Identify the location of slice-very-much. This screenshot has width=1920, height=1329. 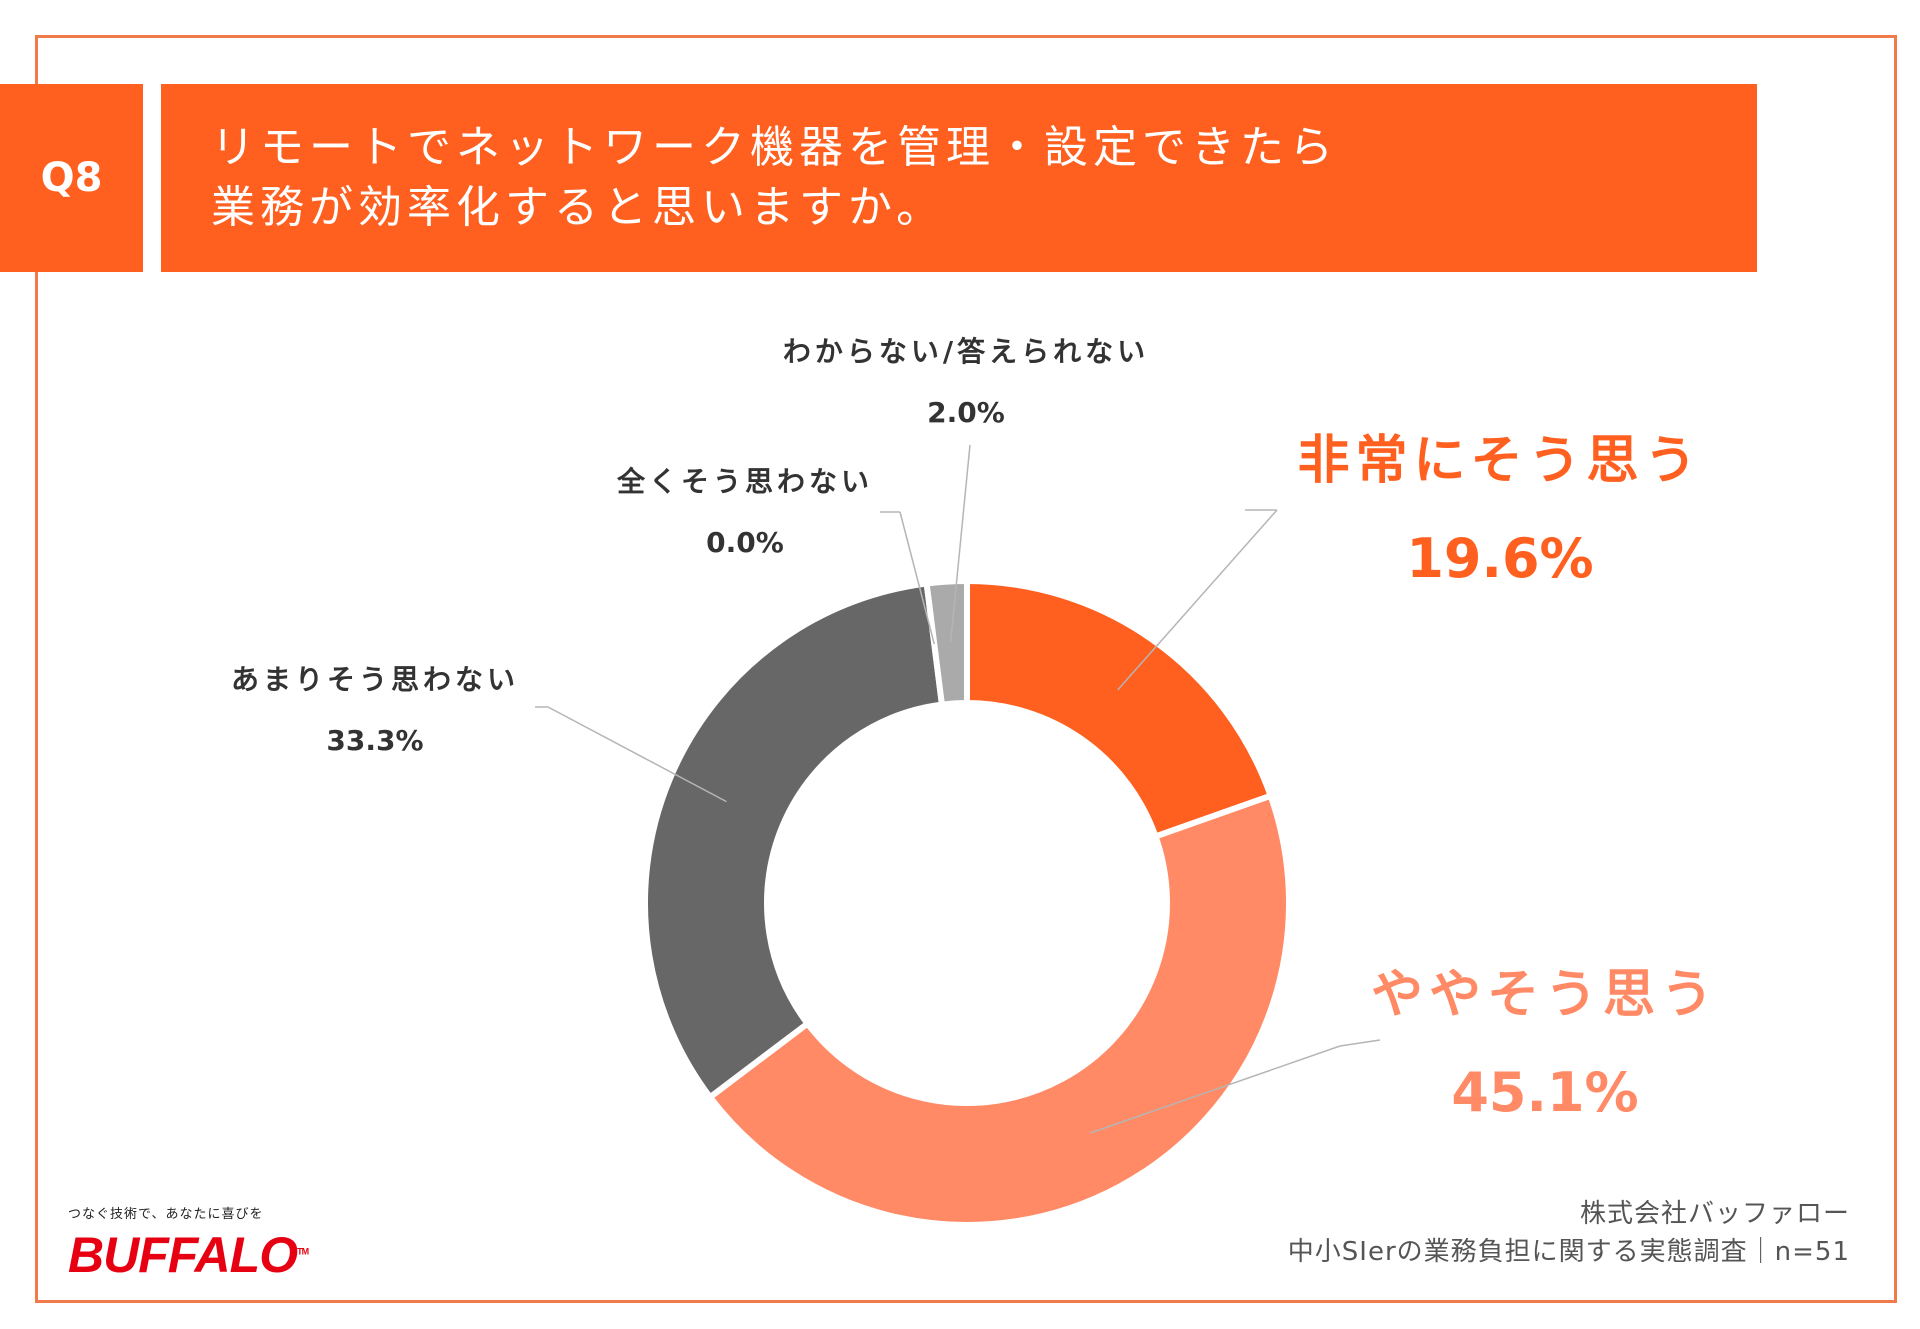
(1119, 709).